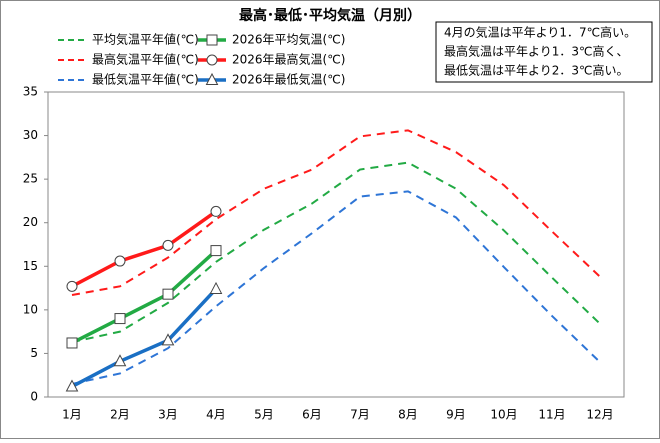 This screenshot has width=660, height=443. Describe the element at coordinates (456, 415) in the screenshot. I see `x-tick-label: 9月` at that location.